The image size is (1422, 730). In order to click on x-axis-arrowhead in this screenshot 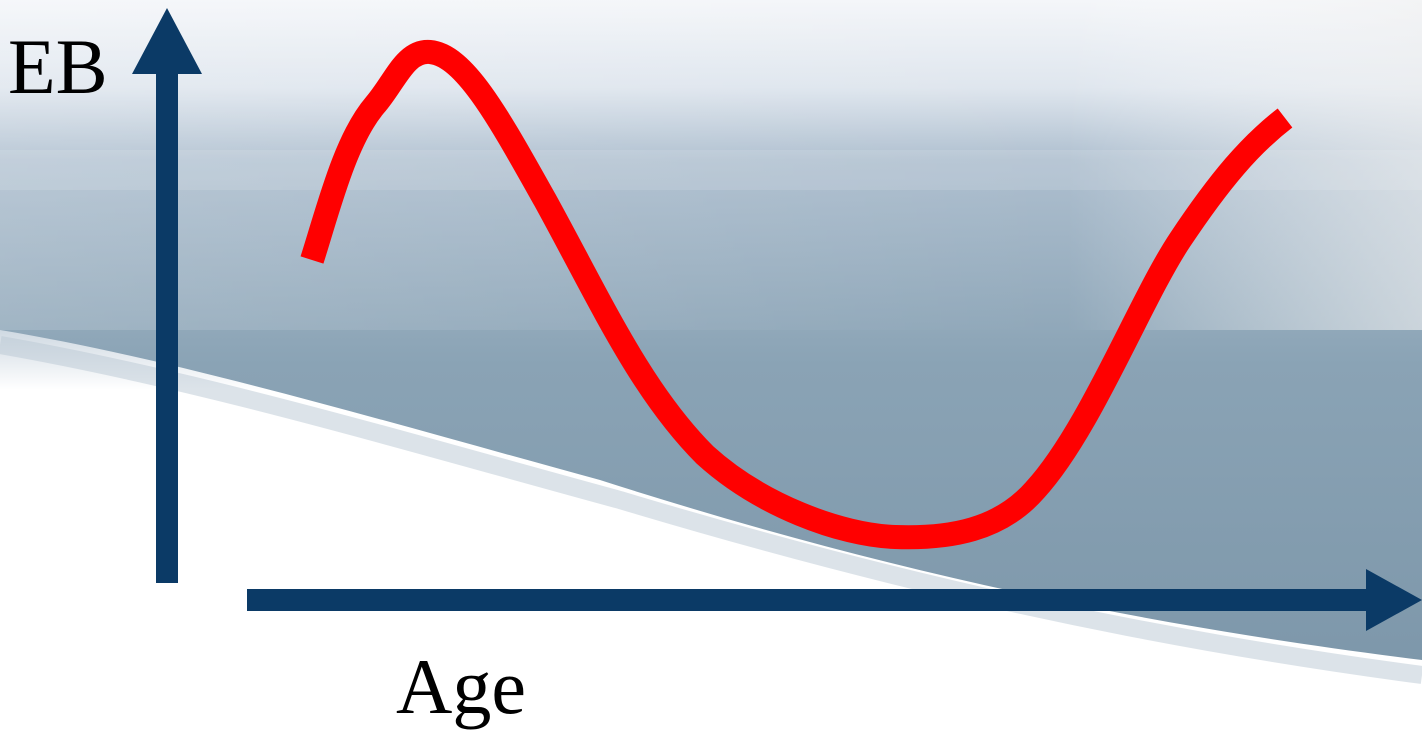, I will do `click(1394, 600)`.